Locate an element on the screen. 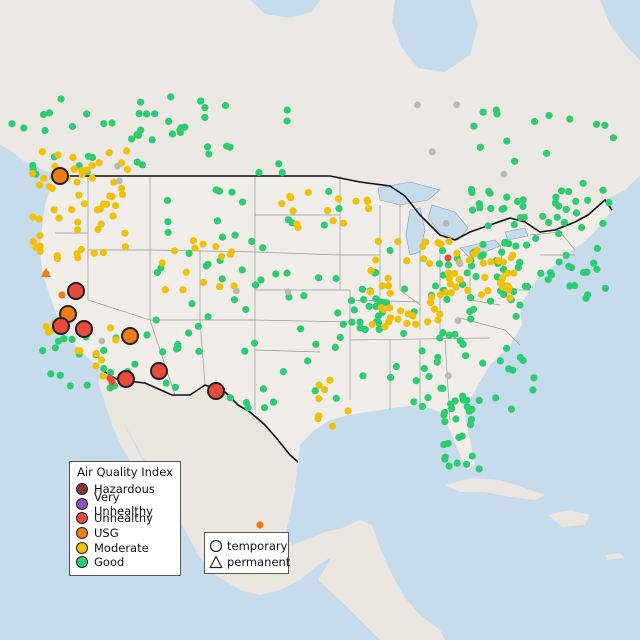 The height and width of the screenshot is (640, 640). legend-row-temporary: temporary is located at coordinates (248, 546).